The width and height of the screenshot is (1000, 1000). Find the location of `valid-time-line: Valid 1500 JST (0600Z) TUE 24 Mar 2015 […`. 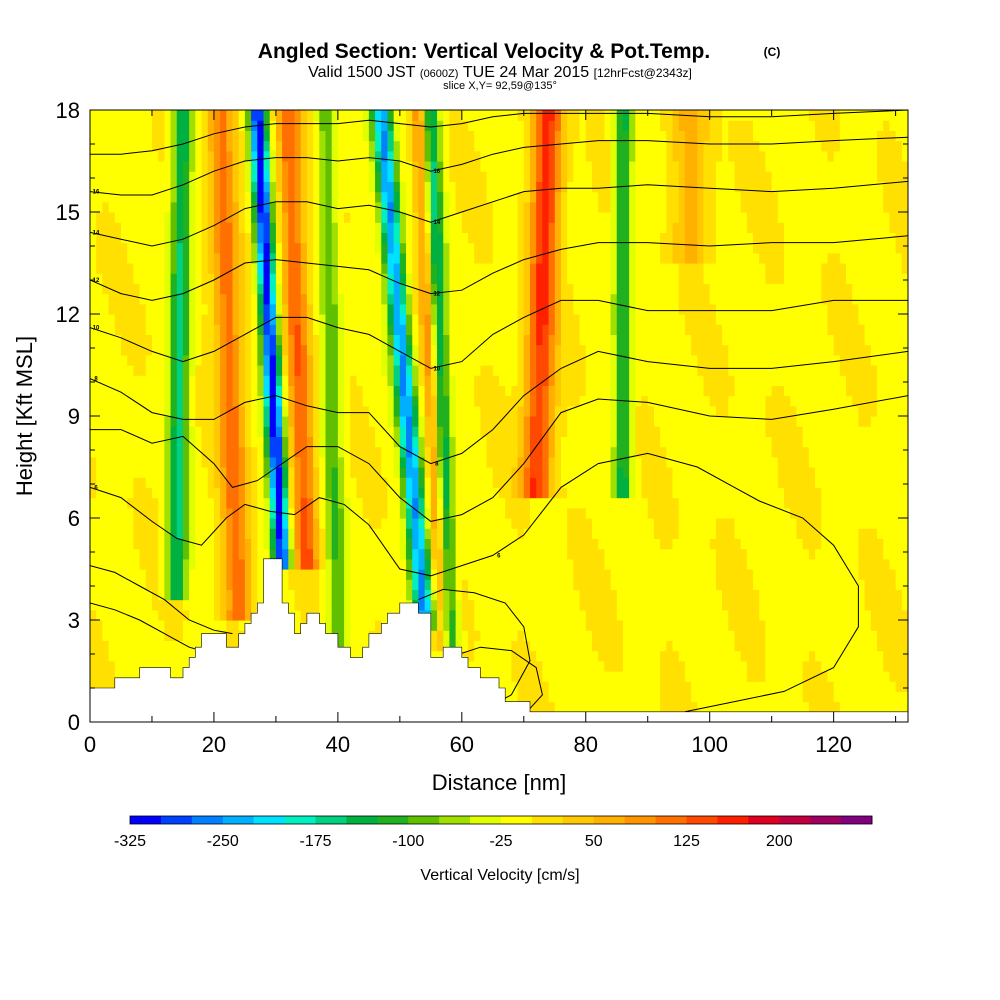

valid-time-line: Valid 1500 JST (0600Z) TUE 24 Mar 2015 [… is located at coordinates (500, 72).